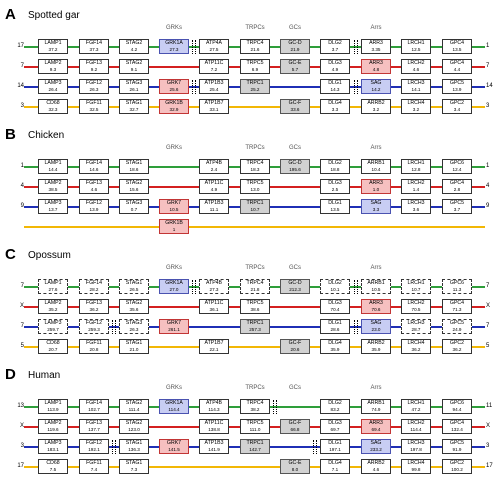 The image size is (500, 482). I want to click on gene-position: 261.1, so click(174, 329).